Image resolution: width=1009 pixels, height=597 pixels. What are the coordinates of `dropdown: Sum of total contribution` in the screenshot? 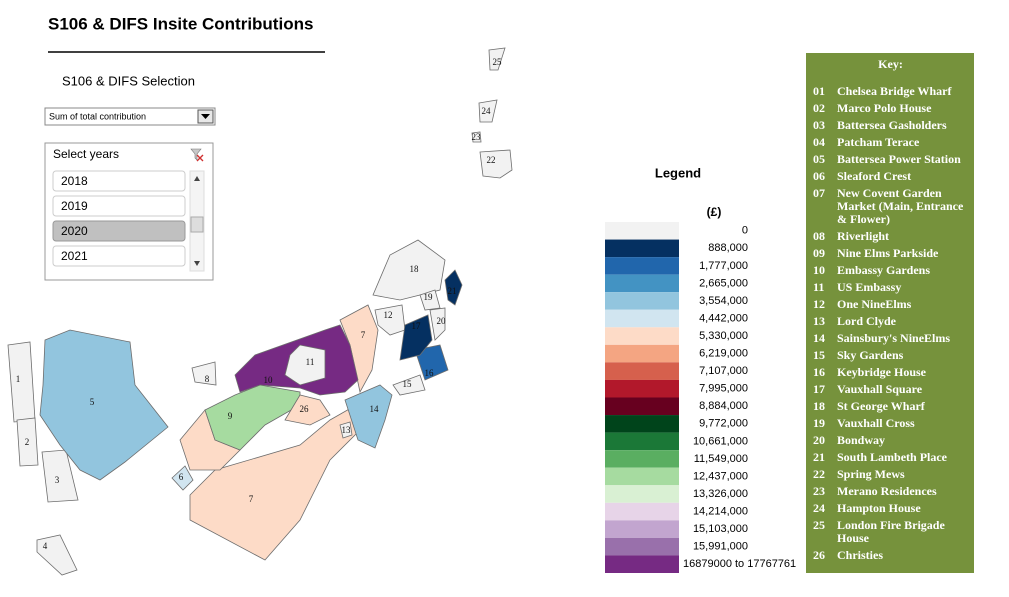 It's located at (130, 116).